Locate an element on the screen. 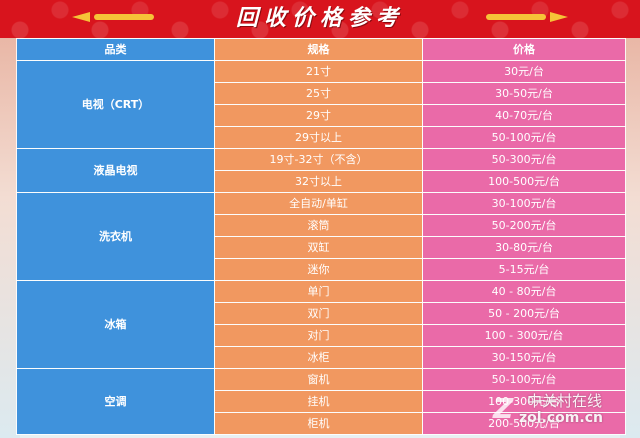 The image size is (640, 438). spec-cell: 双门 is located at coordinates (318, 313).